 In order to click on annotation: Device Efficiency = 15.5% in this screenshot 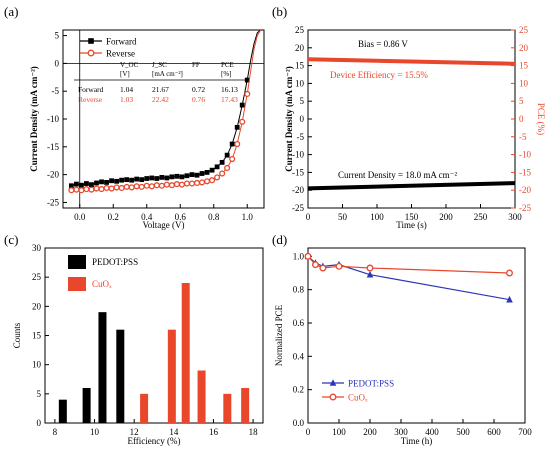, I will do `click(379, 75)`.